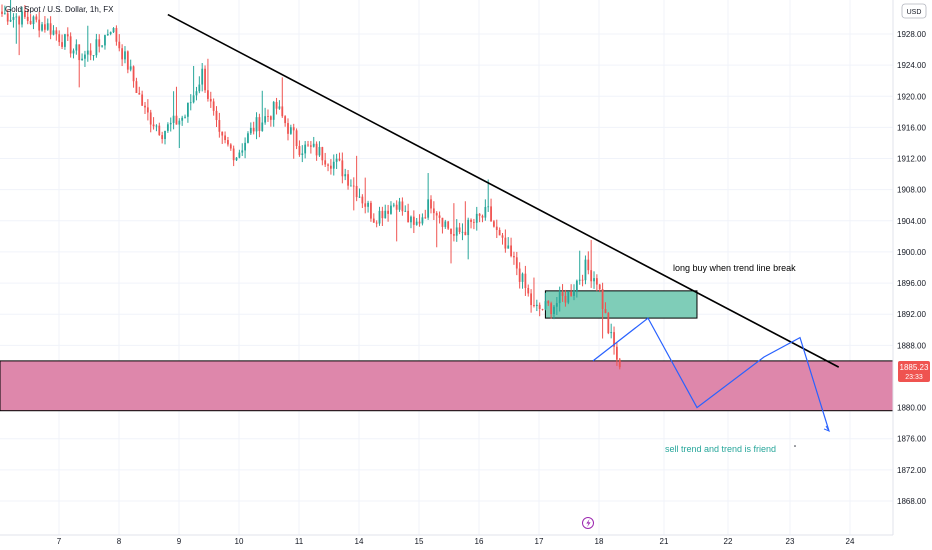 Image resolution: width=932 pixels, height=550 pixels. I want to click on x-tick-label: 9, so click(179, 541).